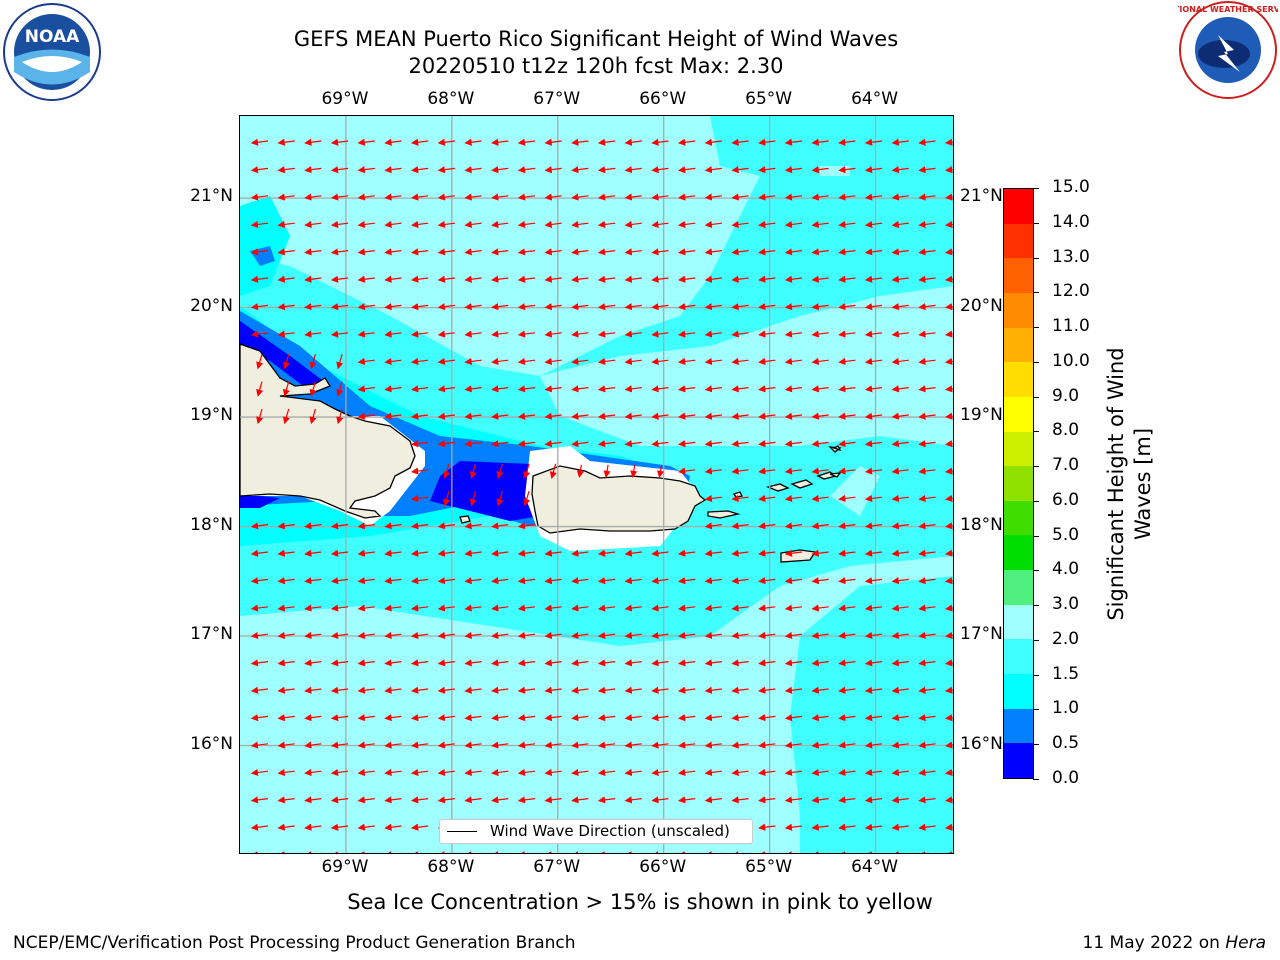 The height and width of the screenshot is (960, 1280). Describe the element at coordinates (663, 99) in the screenshot. I see `lon-tick-label: 66°W` at that location.